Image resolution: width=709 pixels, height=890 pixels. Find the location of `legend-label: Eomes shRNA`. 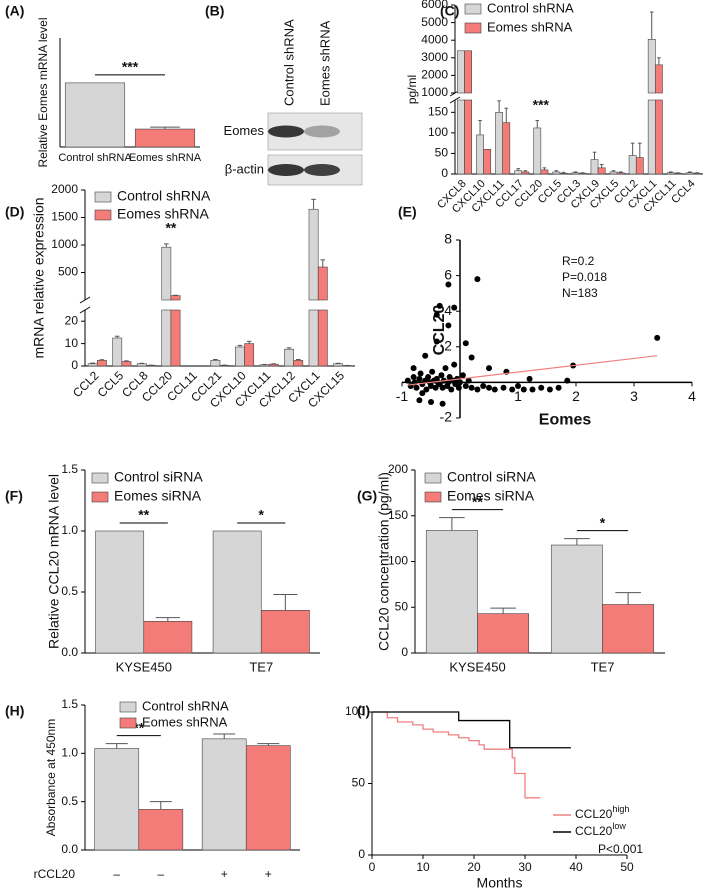

legend-label: Eomes shRNA is located at coordinates (530, 26).